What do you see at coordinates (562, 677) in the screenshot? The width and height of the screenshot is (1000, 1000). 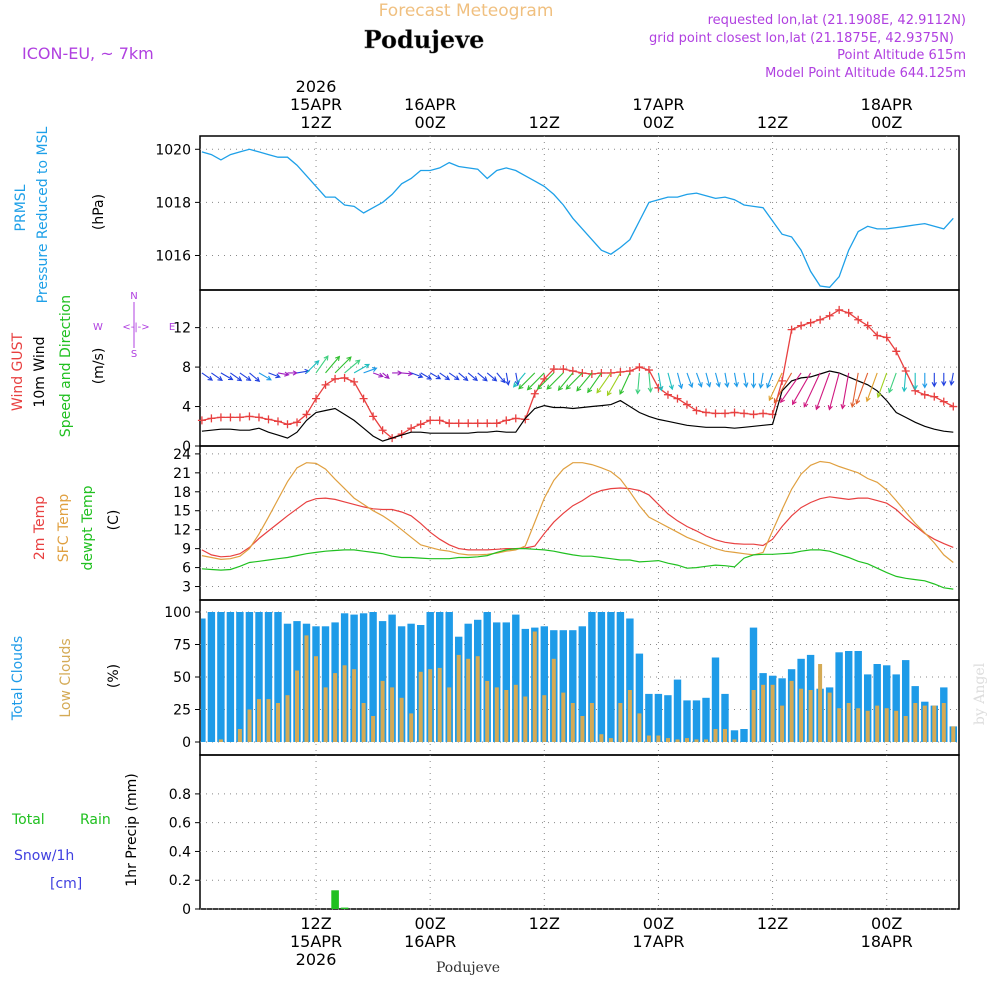 I see `panel-3: 0 25 50 75 100` at bounding box center [562, 677].